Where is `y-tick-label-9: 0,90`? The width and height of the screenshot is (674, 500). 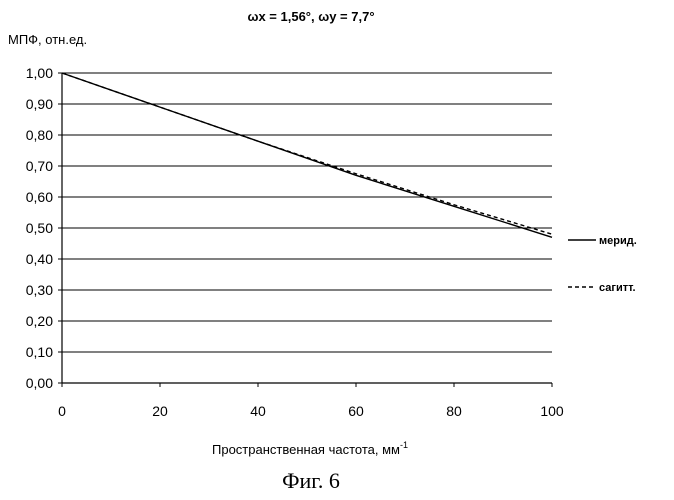
y-tick-label-9: 0,90 is located at coordinates (39, 104).